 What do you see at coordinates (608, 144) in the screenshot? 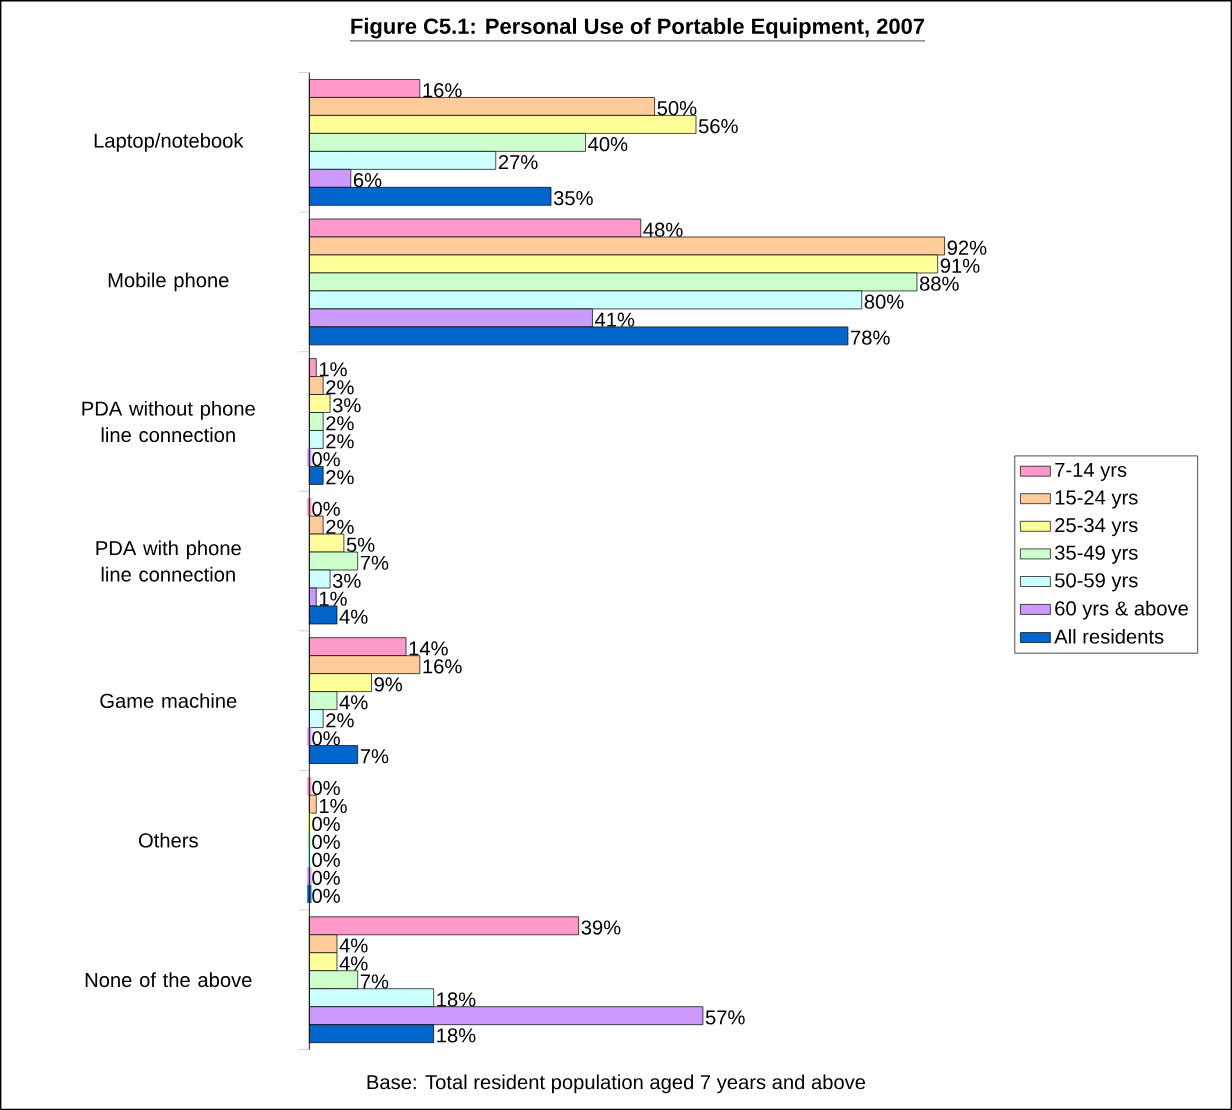
I see `data-label: 40%` at bounding box center [608, 144].